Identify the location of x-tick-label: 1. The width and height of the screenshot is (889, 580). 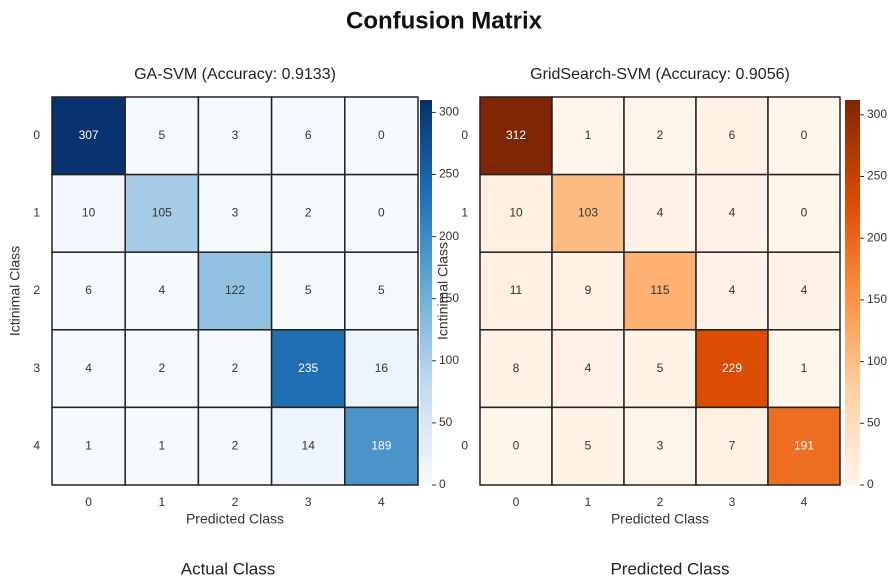
(161, 502).